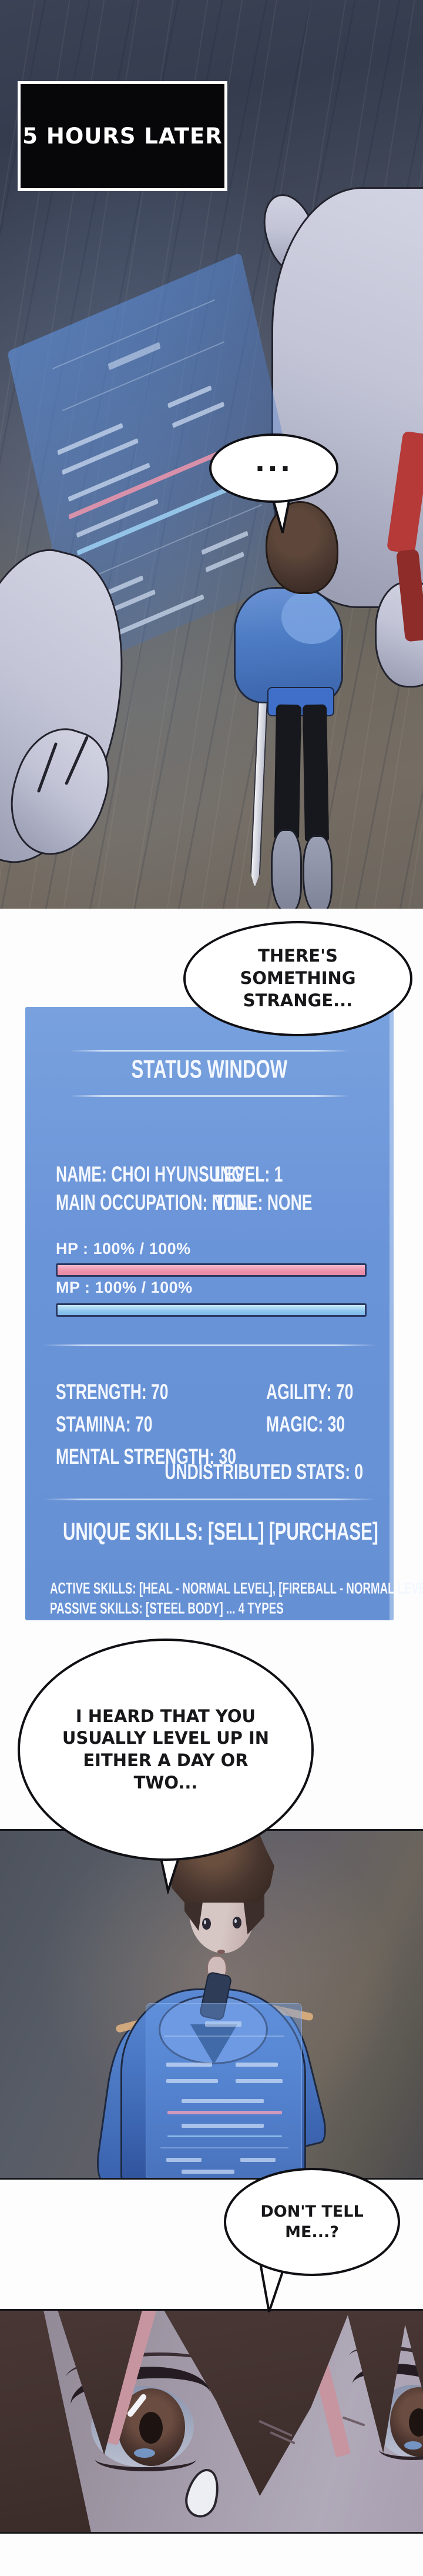 The image size is (423, 2576). I want to click on left-lower-eyelid, so click(145, 2459).